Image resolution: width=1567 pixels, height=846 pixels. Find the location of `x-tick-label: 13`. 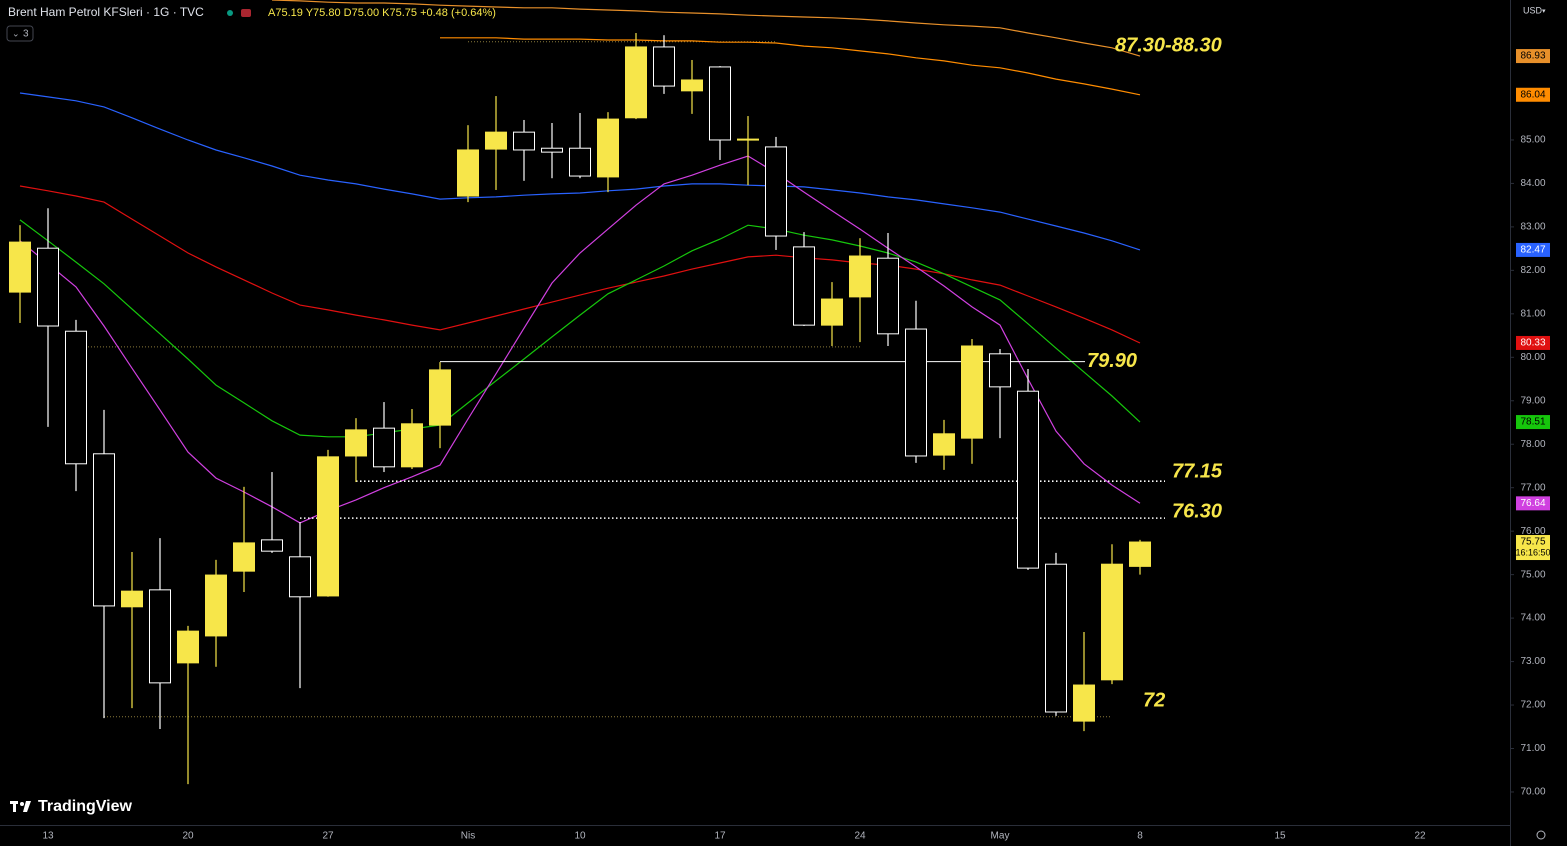

x-tick-label: 13 is located at coordinates (48, 836).